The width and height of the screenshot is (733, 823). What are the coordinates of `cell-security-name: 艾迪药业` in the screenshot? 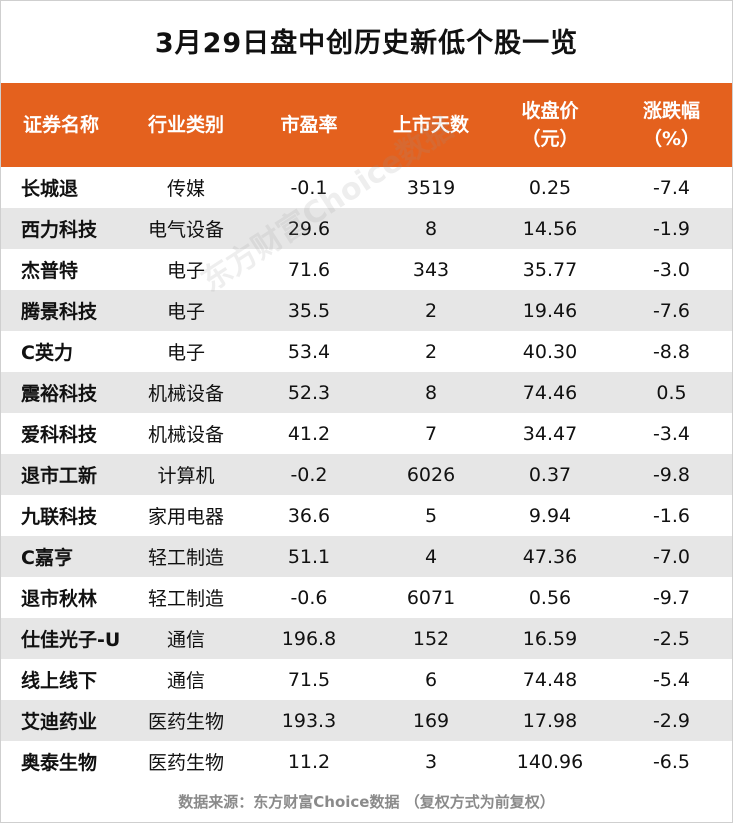 It's located at (59, 722).